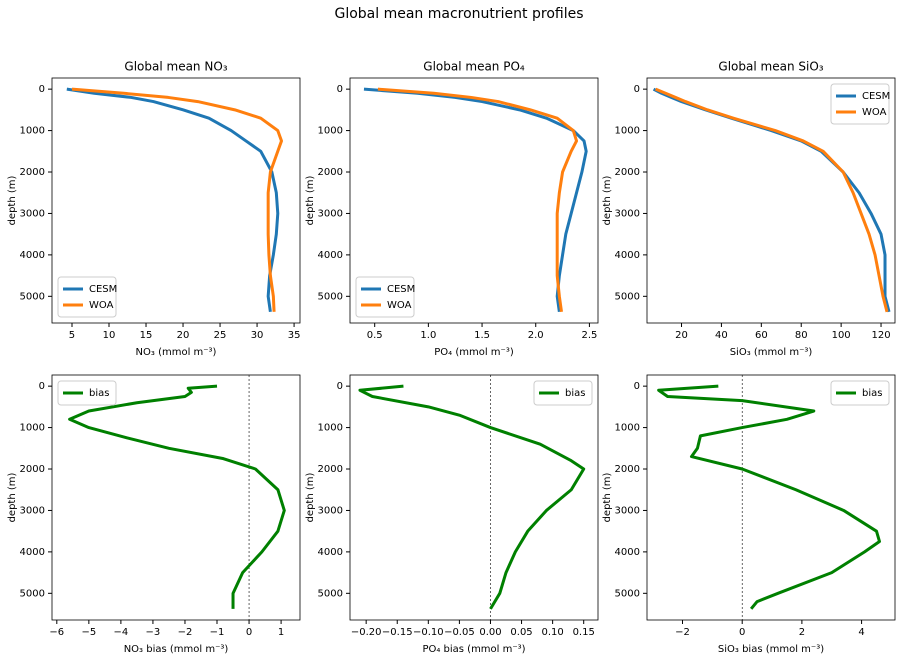  Describe the element at coordinates (176, 352) in the screenshot. I see `x-axis-label: NO₃ (mmol m⁻³)` at that location.